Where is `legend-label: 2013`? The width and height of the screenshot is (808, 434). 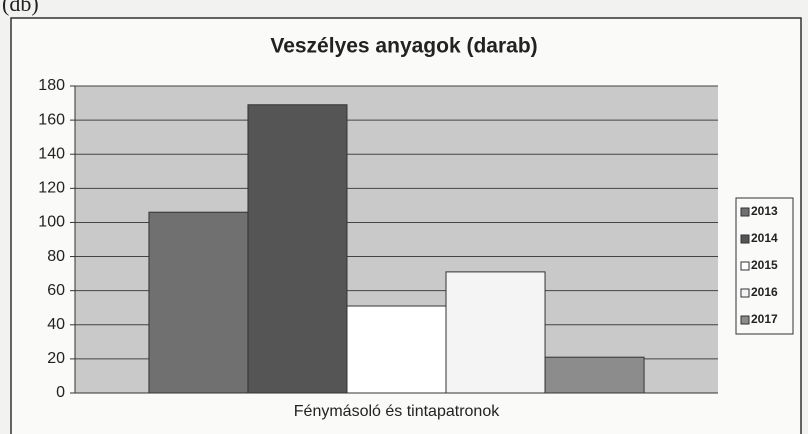 legend-label: 2013 is located at coordinates (764, 211).